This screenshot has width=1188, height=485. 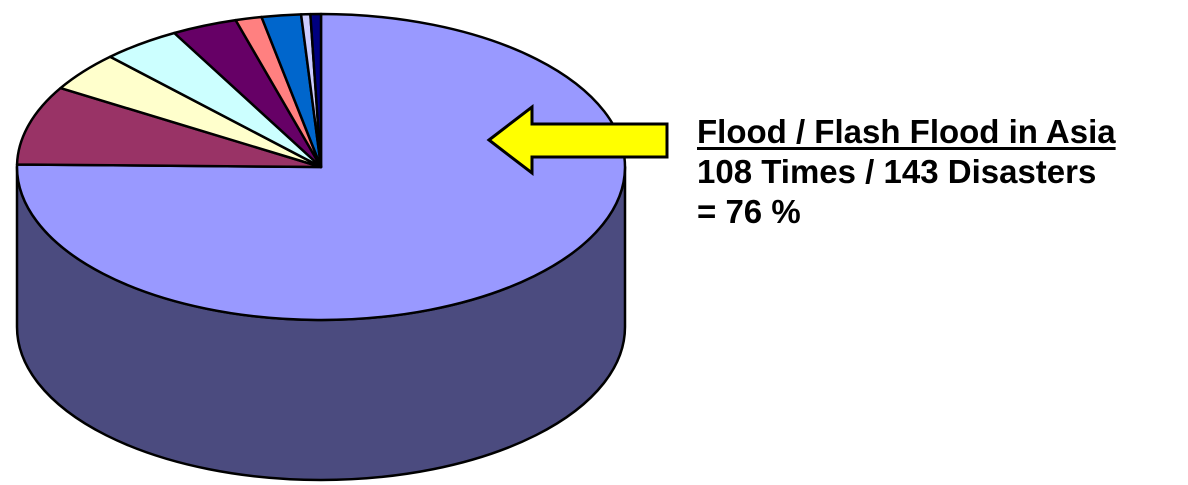 What do you see at coordinates (749, 211) in the screenshot?
I see `annotation-percent: = 76 %` at bounding box center [749, 211].